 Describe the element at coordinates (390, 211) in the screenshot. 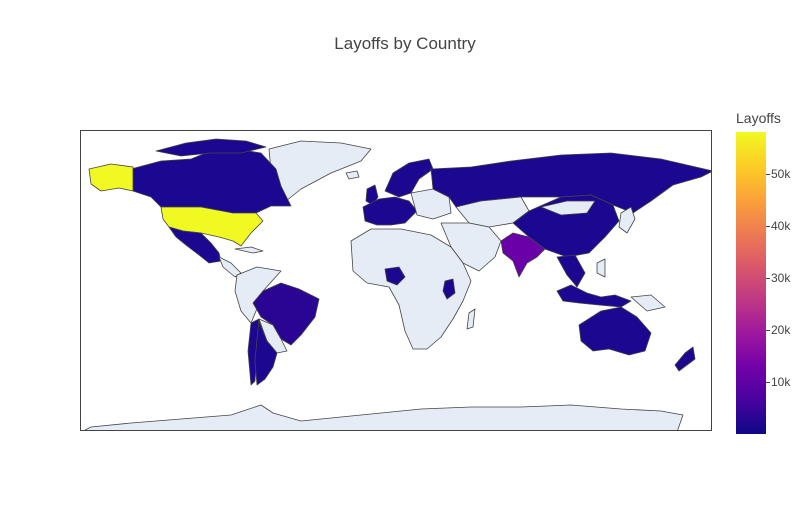

I see `country-germany-western-europe` at that location.